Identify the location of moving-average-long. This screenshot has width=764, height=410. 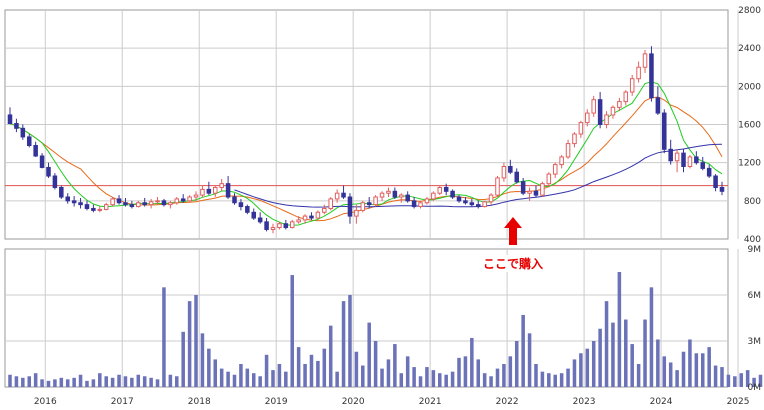
(478, 175).